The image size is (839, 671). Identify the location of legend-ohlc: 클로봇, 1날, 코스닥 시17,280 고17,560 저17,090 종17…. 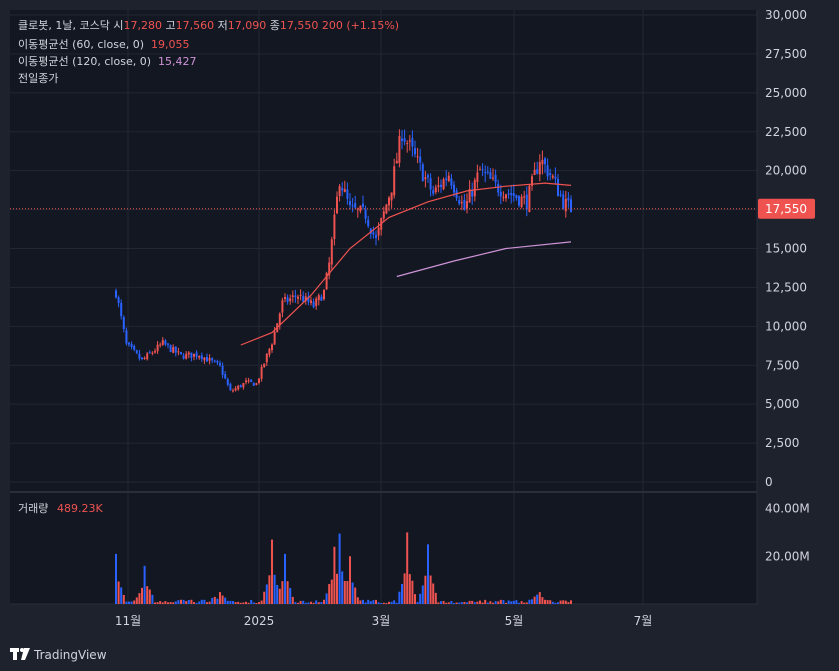
(208, 25).